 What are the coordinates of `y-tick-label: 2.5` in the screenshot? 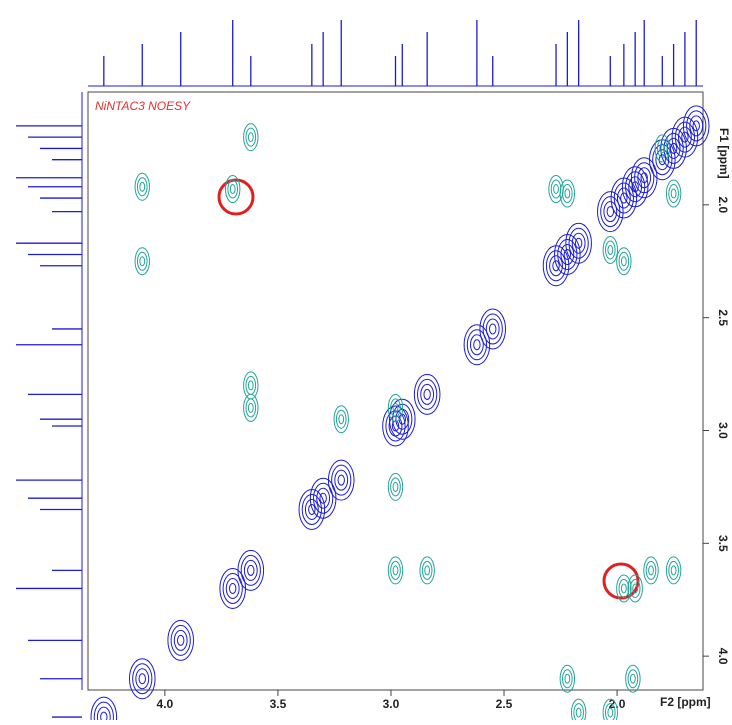 It's located at (723, 317).